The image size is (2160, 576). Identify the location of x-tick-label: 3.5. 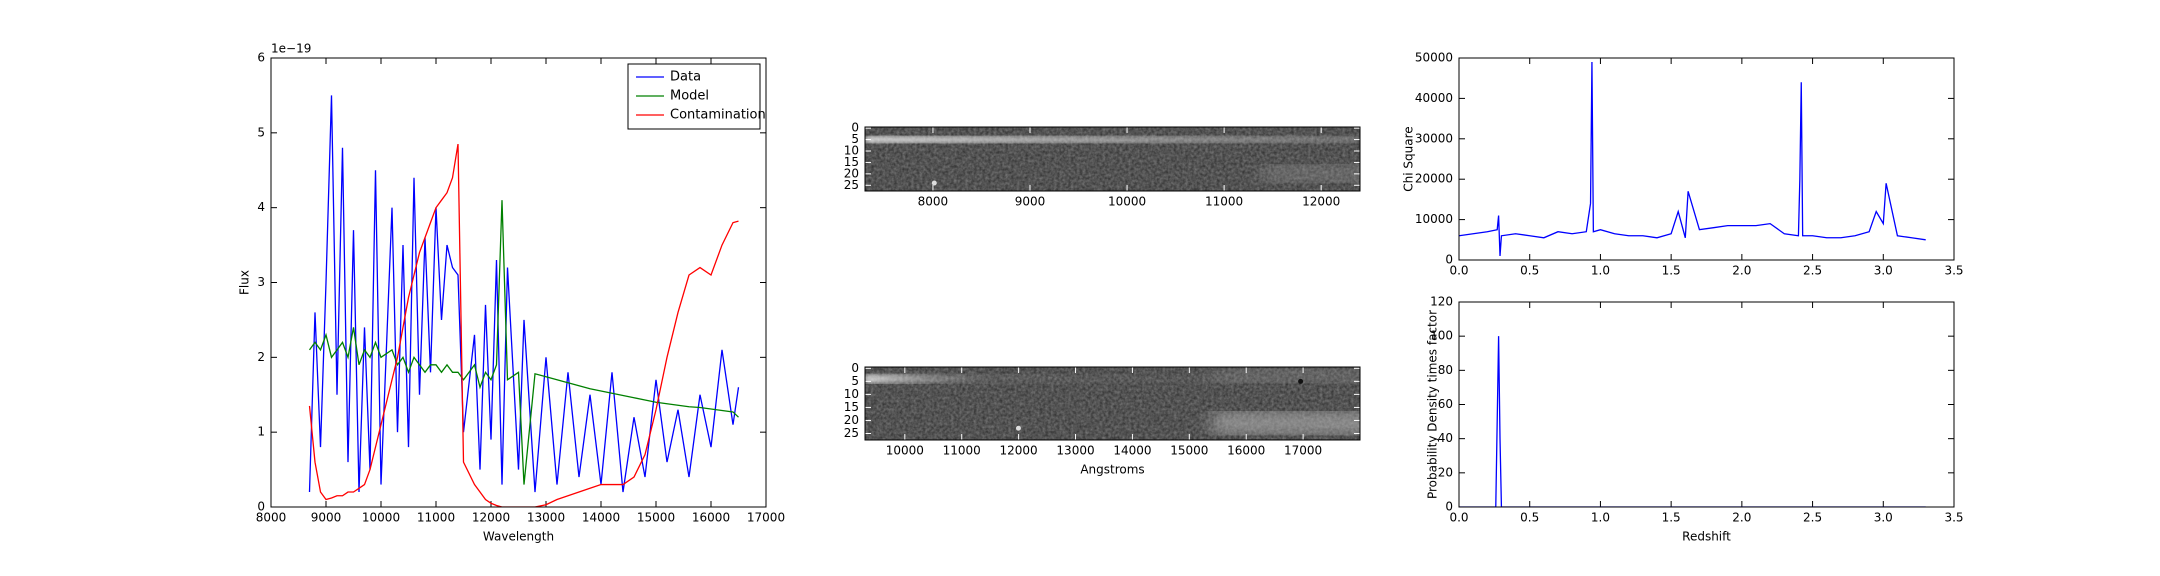
(1953, 271).